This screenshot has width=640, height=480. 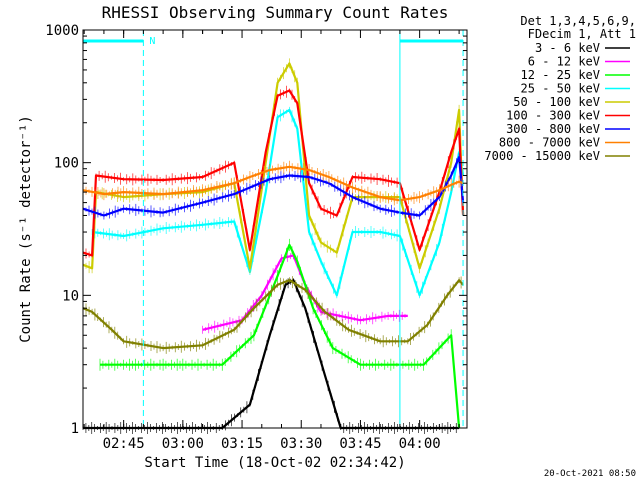 I want to click on x-tick-label-2: 03:15, so click(x=242, y=444).